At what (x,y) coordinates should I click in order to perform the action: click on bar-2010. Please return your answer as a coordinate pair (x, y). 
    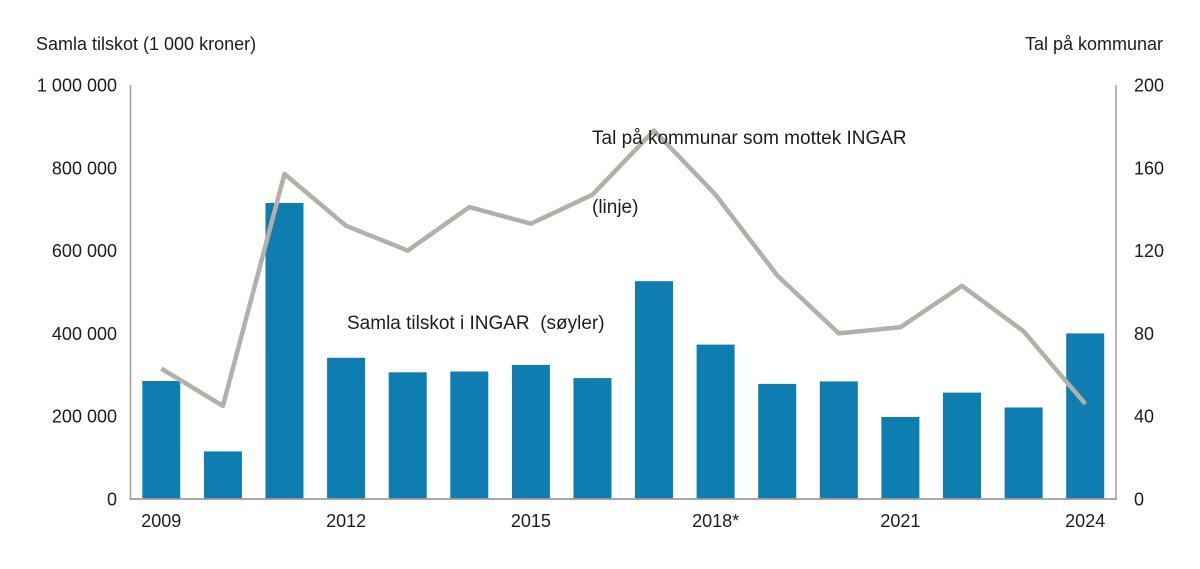
    Looking at the image, I should click on (222, 475).